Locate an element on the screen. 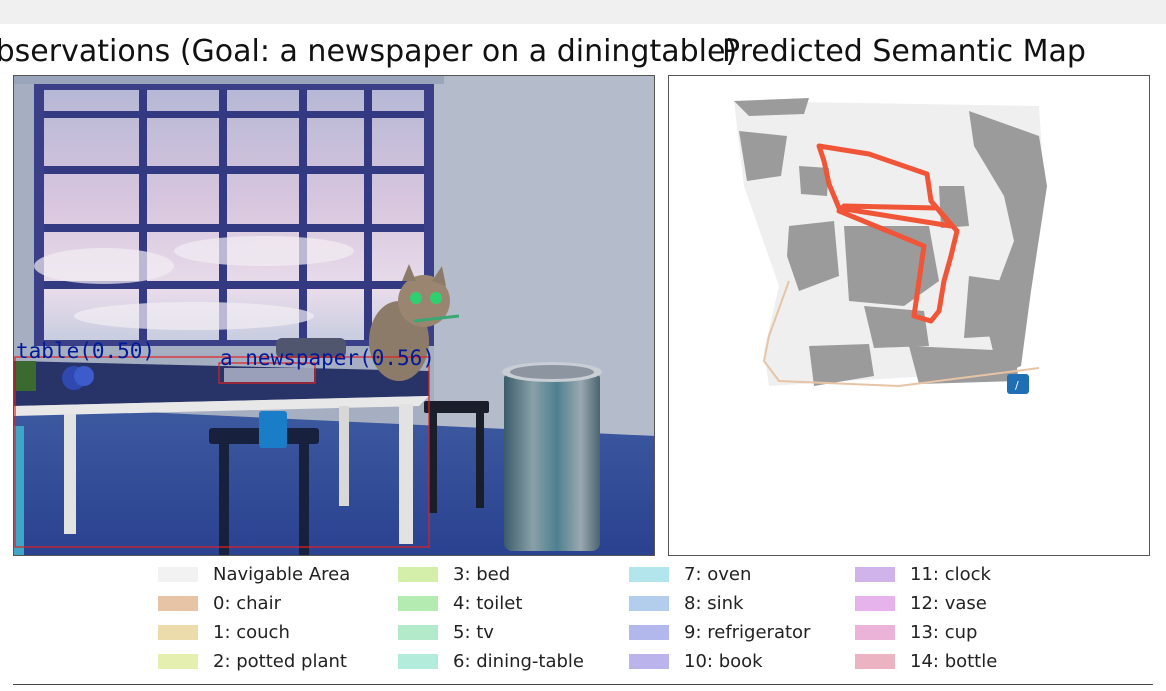 Image resolution: width=1166 pixels, height=691 pixels. legend-item-clock: 11: clock is located at coordinates (923, 574).